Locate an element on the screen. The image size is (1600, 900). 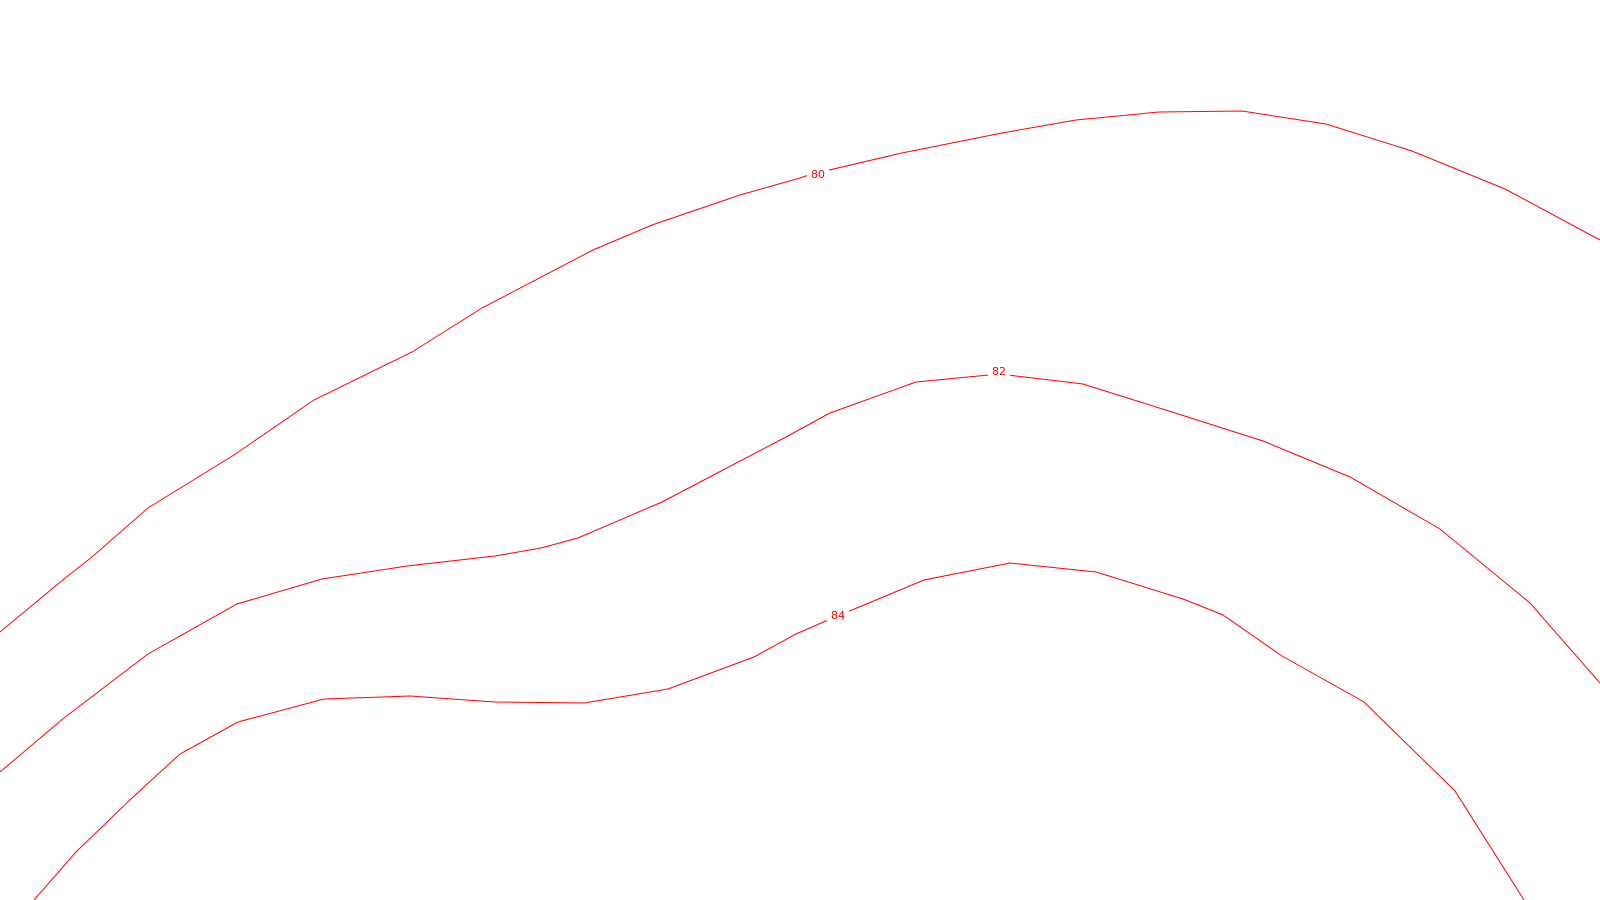
contour-label-82: 82 is located at coordinates (999, 371).